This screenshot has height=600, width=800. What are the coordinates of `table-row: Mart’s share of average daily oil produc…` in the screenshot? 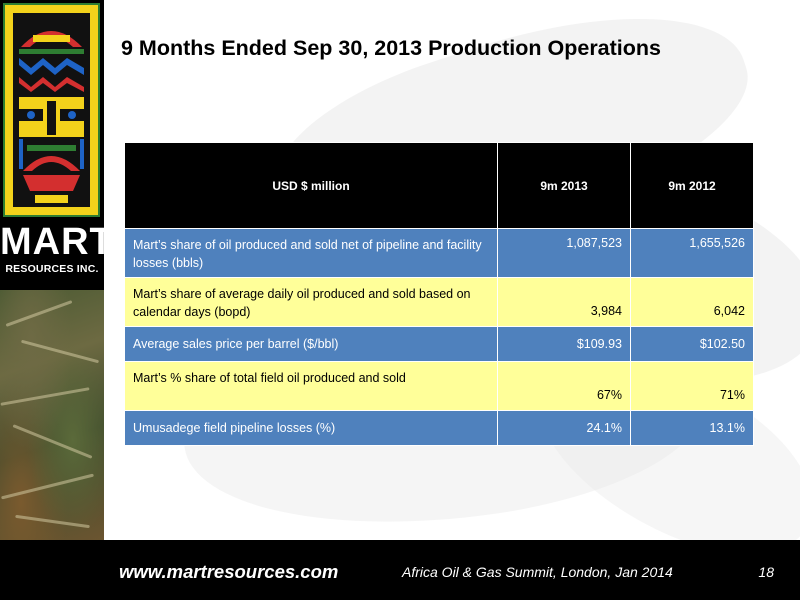 It's located at (439, 302).